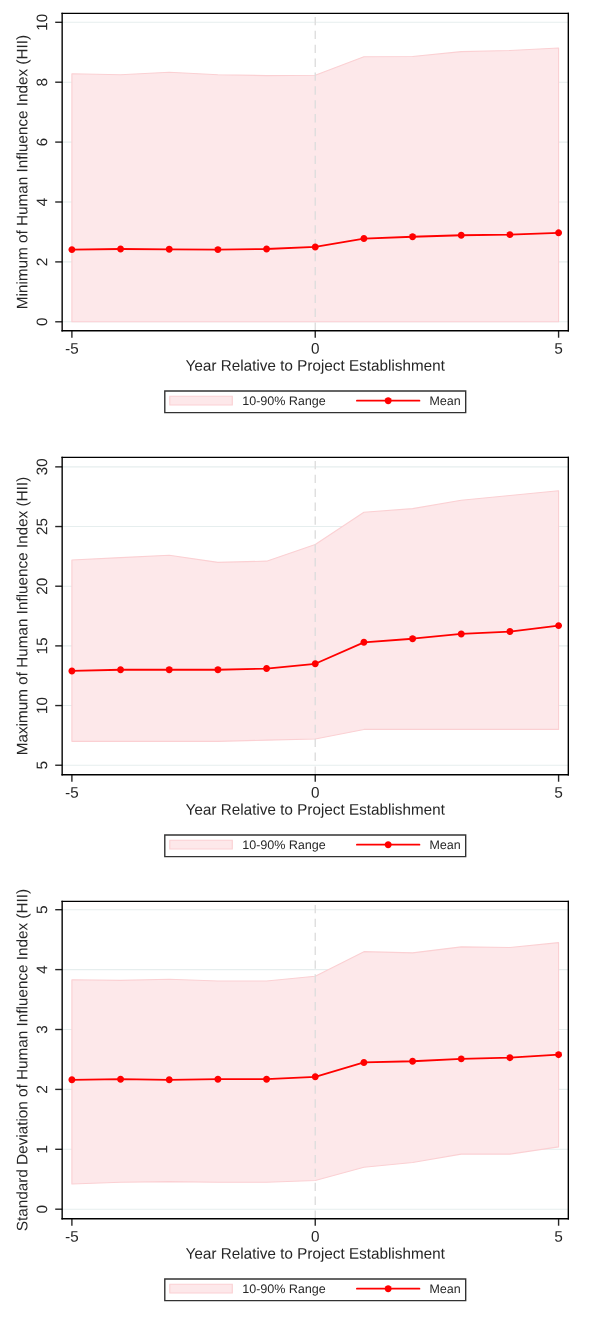 The image size is (592, 1332). I want to click on y-tick-label: 25, so click(42, 526).